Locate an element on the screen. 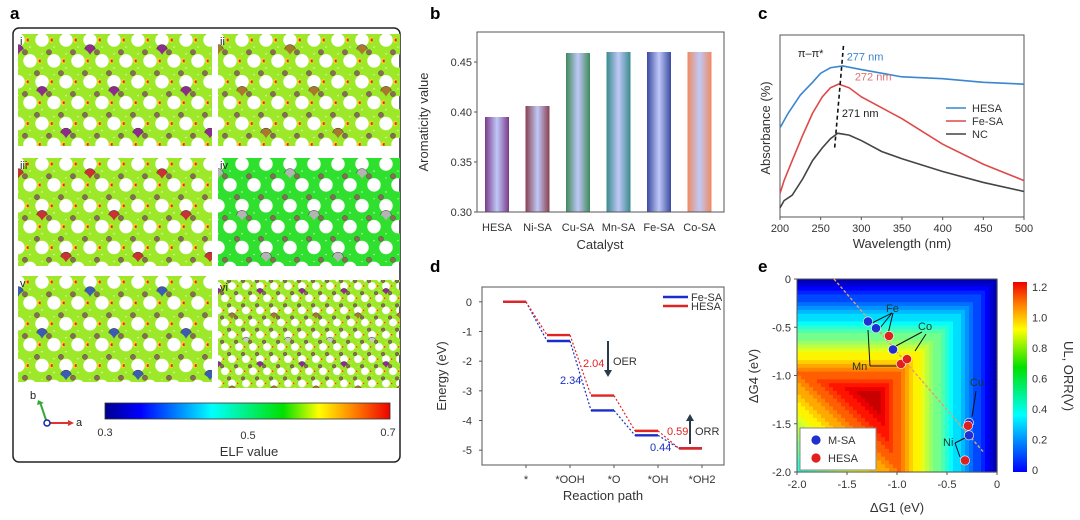 This screenshot has width=1080, height=520. elf-map-content is located at coordinates (309, 336).